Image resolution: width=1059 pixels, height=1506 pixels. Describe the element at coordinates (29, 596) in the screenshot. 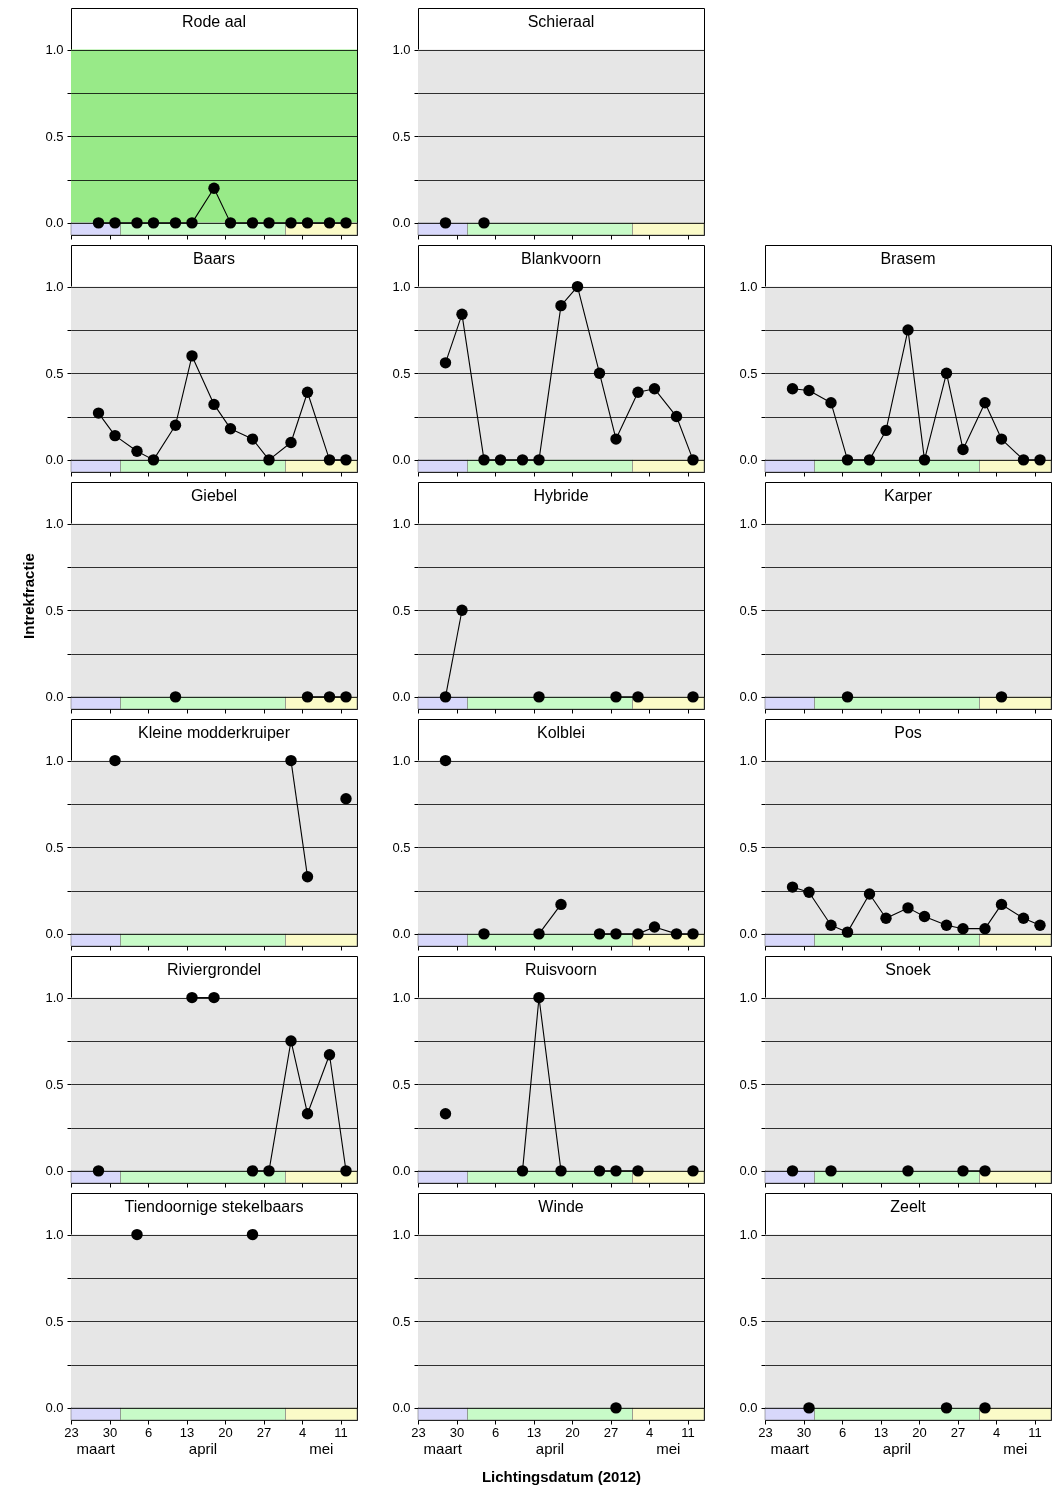

I see `y-axis-title: Intrekfractie` at that location.